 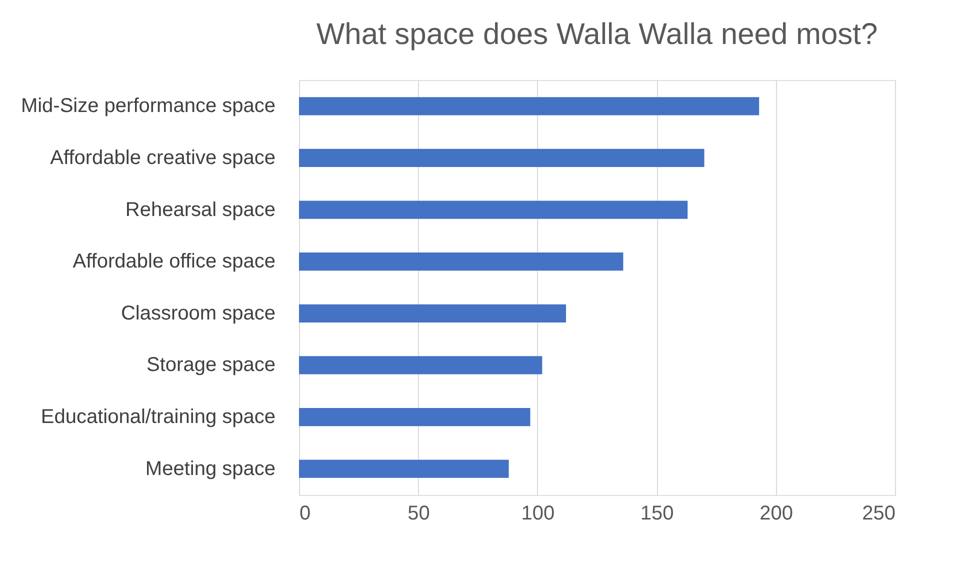 I want to click on x-tick-label: 100, so click(x=538, y=513).